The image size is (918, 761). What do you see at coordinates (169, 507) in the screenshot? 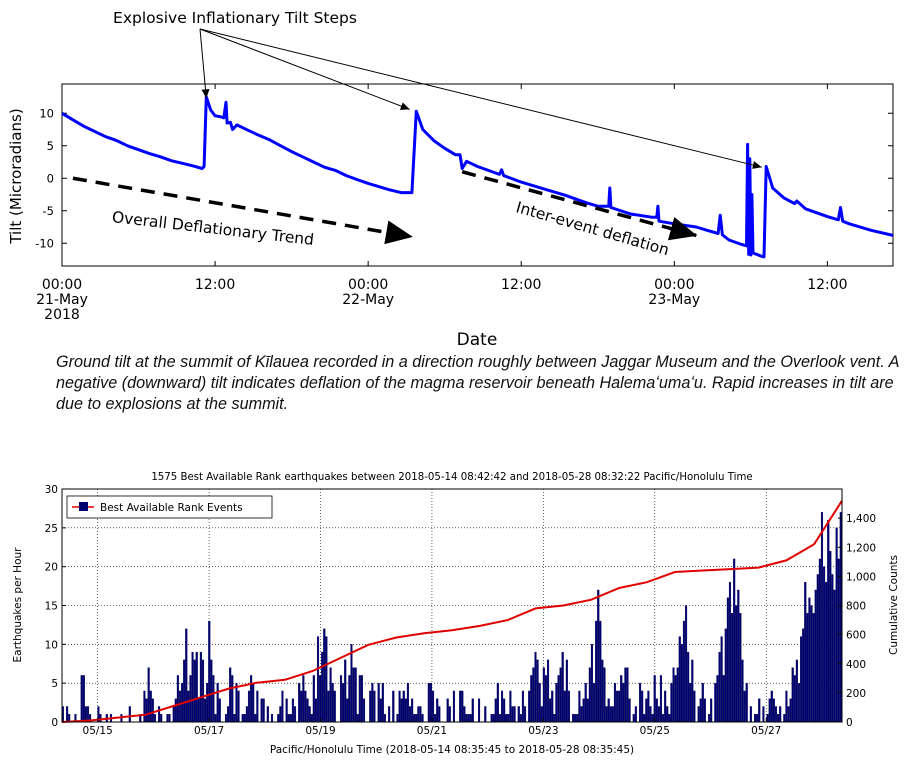
I see `legend: Best Available Rank Events` at bounding box center [169, 507].